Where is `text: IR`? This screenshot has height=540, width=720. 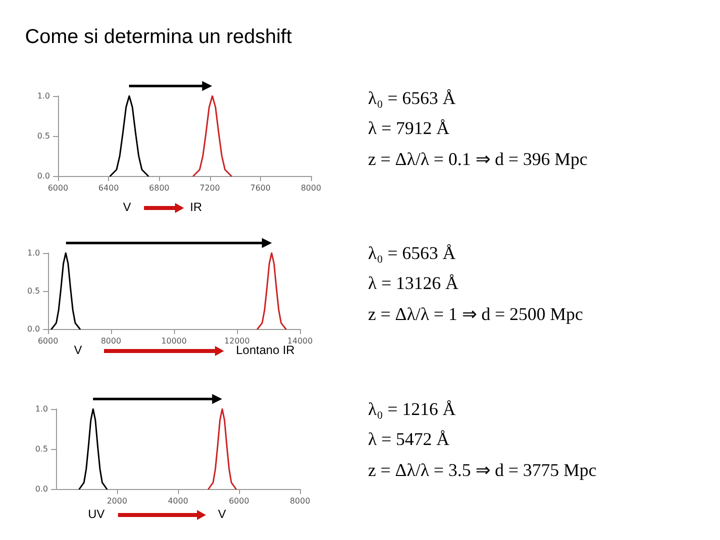
text: IR is located at coordinates (196, 207).